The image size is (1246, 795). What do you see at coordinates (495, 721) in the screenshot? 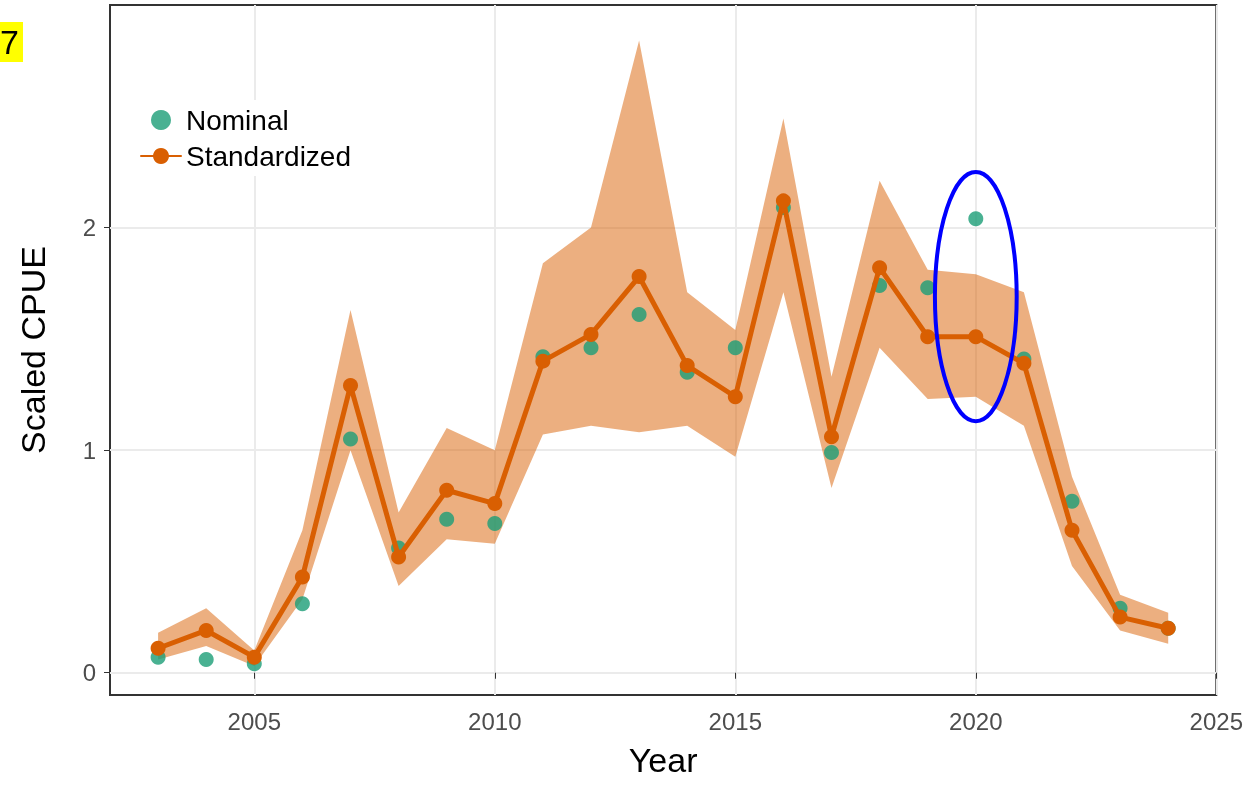
I see `x-tick-label: 2010` at bounding box center [495, 721].